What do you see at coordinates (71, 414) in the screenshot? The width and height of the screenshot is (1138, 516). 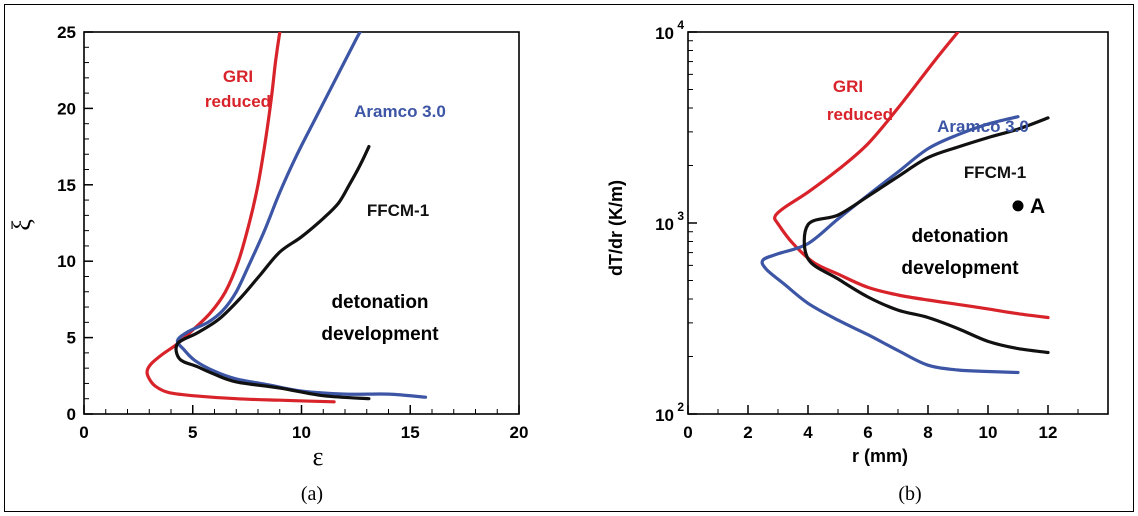 I see `y-tick-label-a: 0` at bounding box center [71, 414].